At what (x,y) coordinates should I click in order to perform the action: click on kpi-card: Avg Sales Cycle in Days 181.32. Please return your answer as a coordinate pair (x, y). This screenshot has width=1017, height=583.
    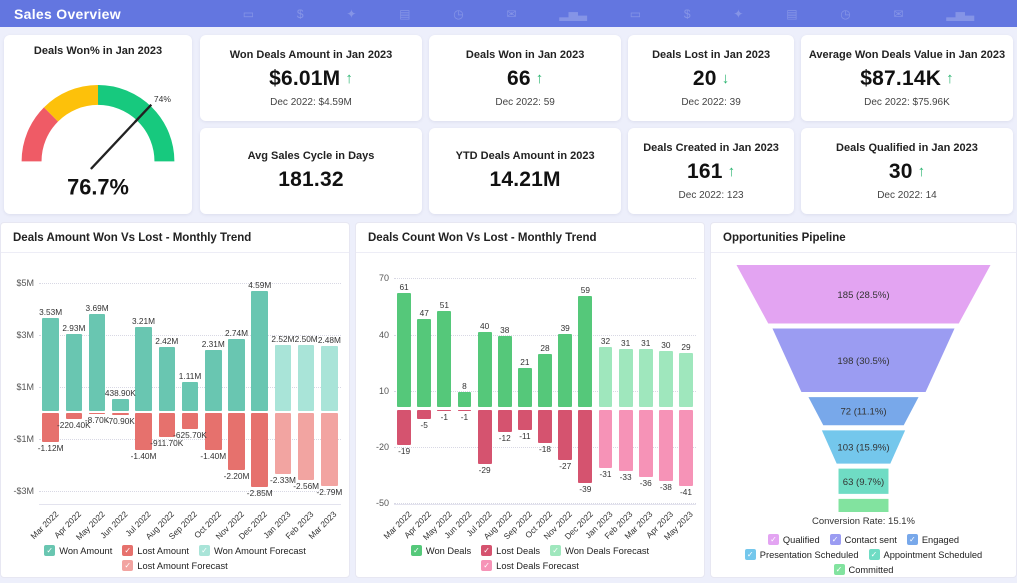
    Looking at the image, I should click on (311, 171).